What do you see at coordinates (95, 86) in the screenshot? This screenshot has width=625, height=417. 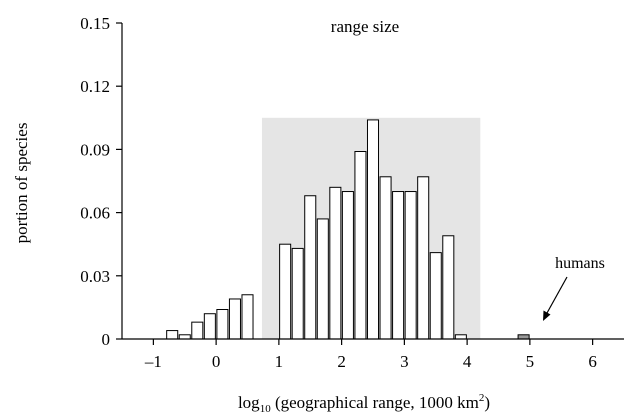 I see `y-tick-label: 0.12` at bounding box center [95, 86].